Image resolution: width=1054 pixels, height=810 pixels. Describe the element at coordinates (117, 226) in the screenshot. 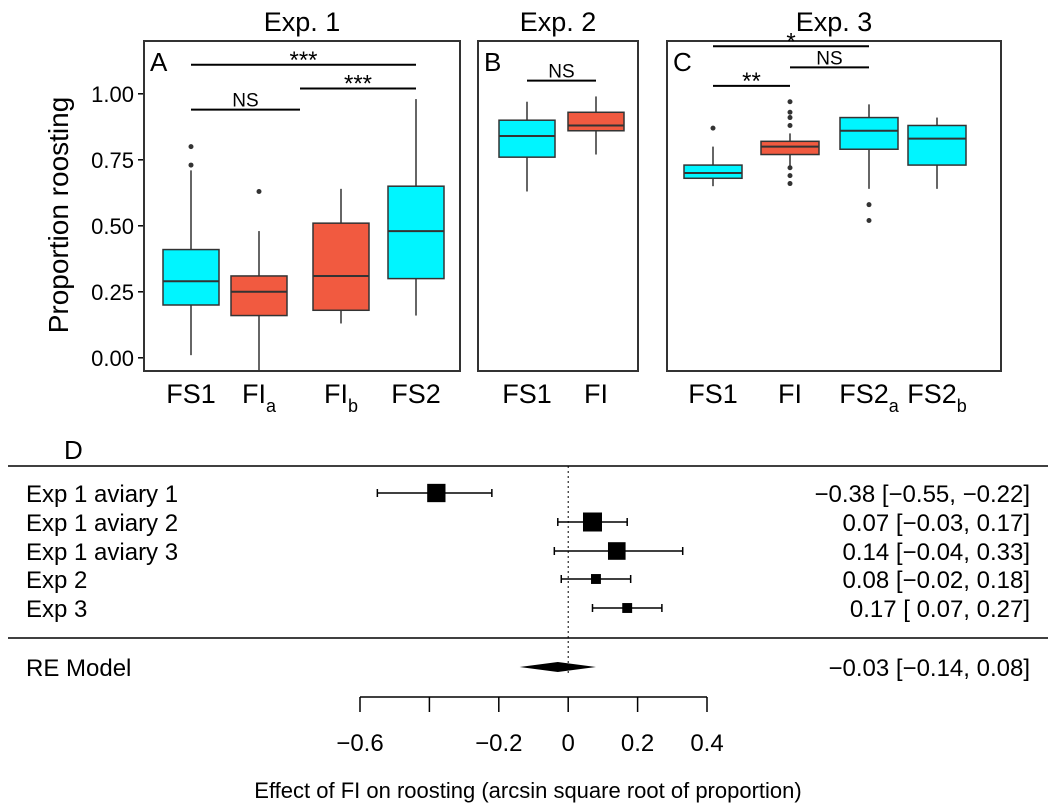

I see `y-axis-ticks: 0.00 0.25 0.50 0.75 1.00` at that location.